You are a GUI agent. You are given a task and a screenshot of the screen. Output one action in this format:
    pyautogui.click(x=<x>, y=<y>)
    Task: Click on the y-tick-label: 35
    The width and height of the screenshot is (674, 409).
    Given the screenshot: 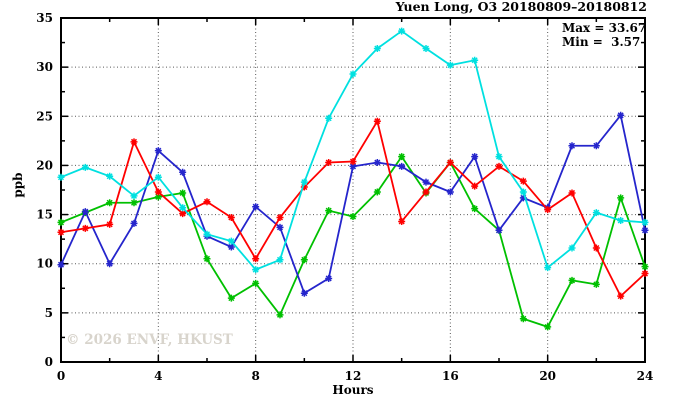 What is the action you would take?
    pyautogui.click(x=44, y=18)
    